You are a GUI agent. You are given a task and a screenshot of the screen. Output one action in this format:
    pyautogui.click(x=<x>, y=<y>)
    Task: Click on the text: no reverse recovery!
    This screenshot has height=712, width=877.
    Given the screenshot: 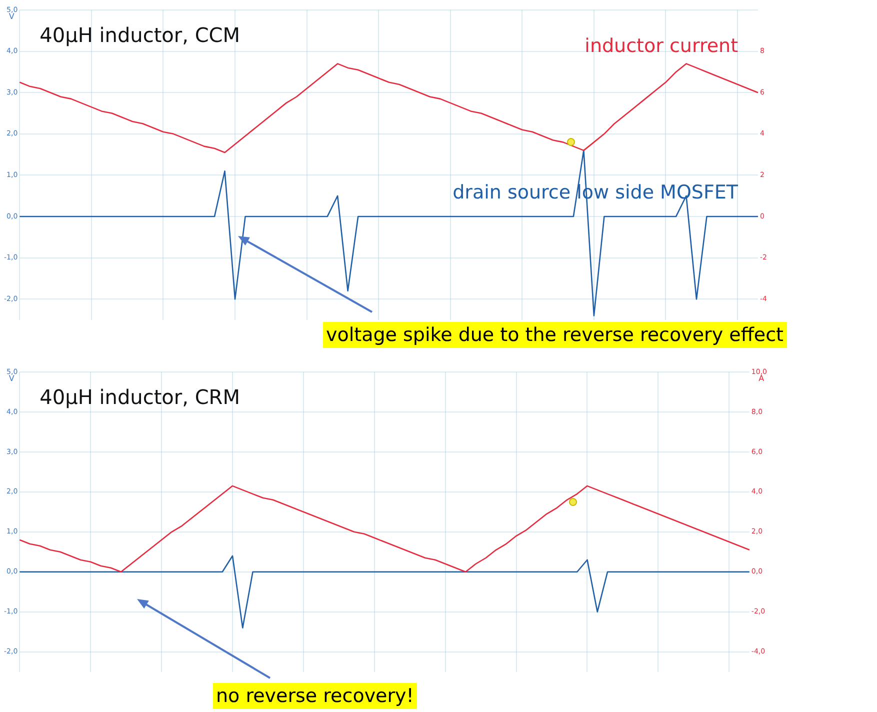 What is the action you would take?
    pyautogui.click(x=315, y=696)
    